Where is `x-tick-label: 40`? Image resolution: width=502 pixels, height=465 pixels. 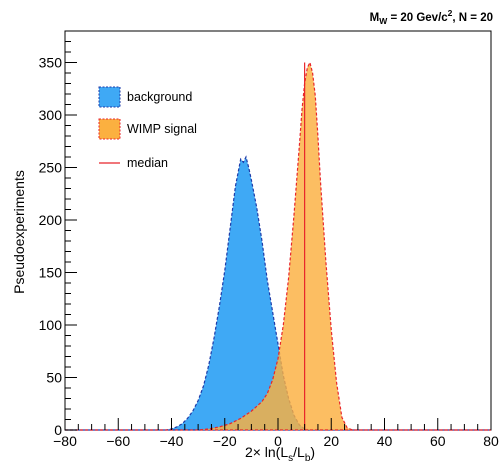 x-tick-label: 40 is located at coordinates (385, 441).